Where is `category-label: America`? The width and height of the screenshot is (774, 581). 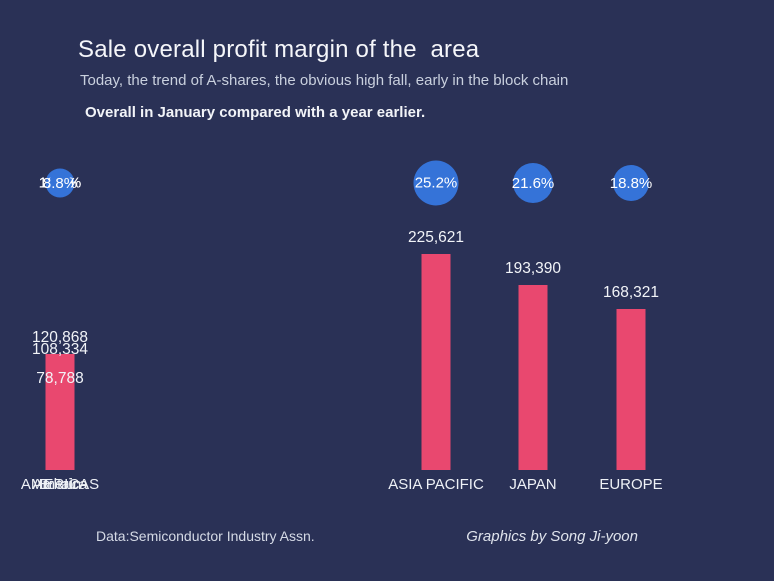 category-label: America is located at coordinates (60, 484).